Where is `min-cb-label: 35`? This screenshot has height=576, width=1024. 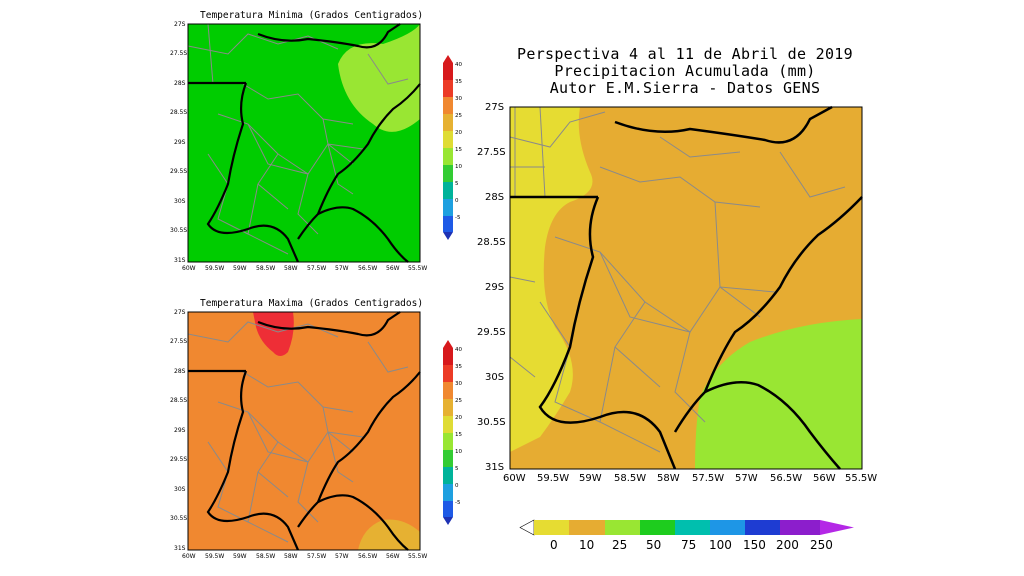 min-cb-label: 35 is located at coordinates (458, 82).